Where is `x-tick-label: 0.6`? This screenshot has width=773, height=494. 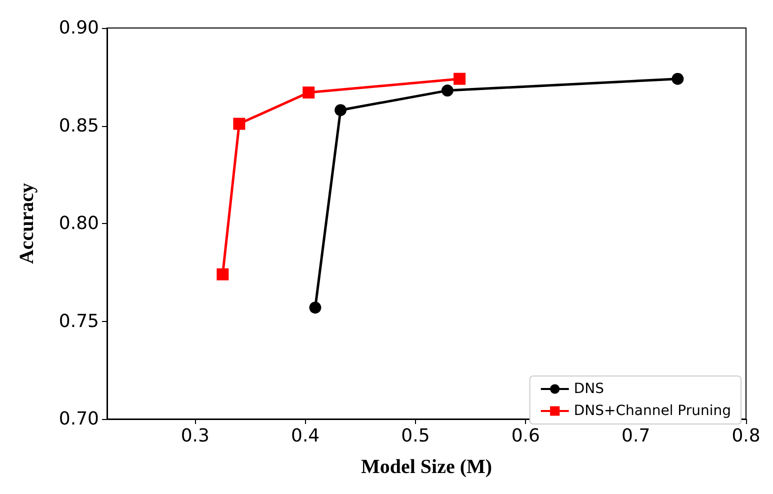
x-tick-label: 0.6 is located at coordinates (525, 436).